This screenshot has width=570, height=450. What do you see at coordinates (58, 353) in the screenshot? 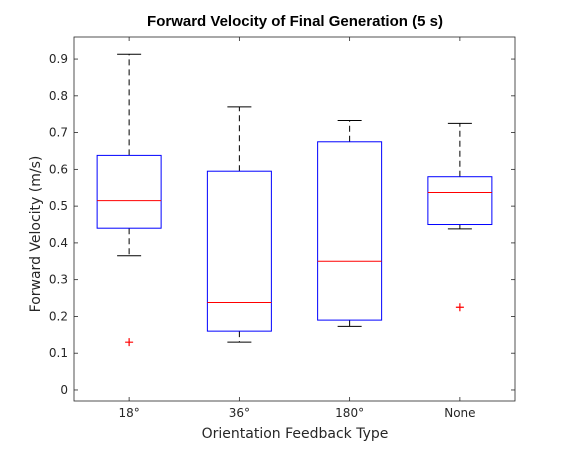
I see `y-tick-label: 0.1` at bounding box center [58, 353].